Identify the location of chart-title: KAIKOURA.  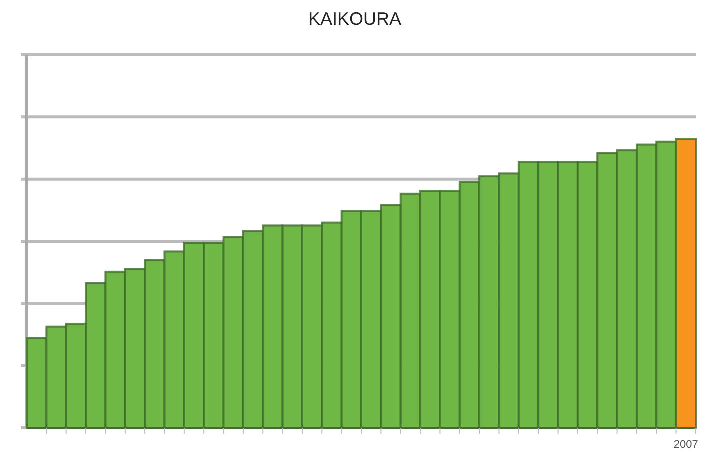
(355, 19).